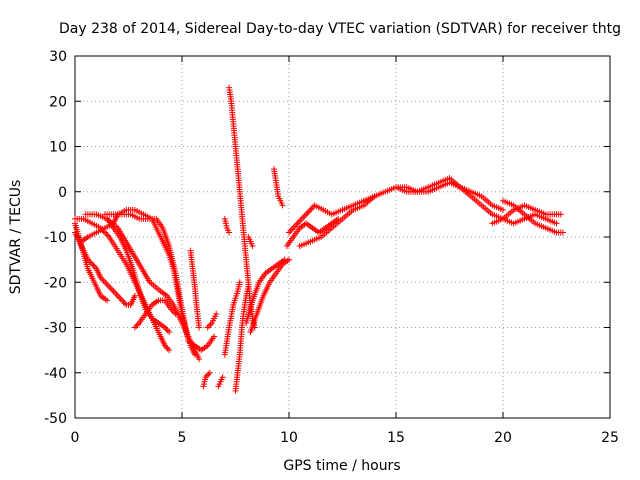 This screenshot has width=640, height=480. I want to click on y-tick-label: 10, so click(58, 148).